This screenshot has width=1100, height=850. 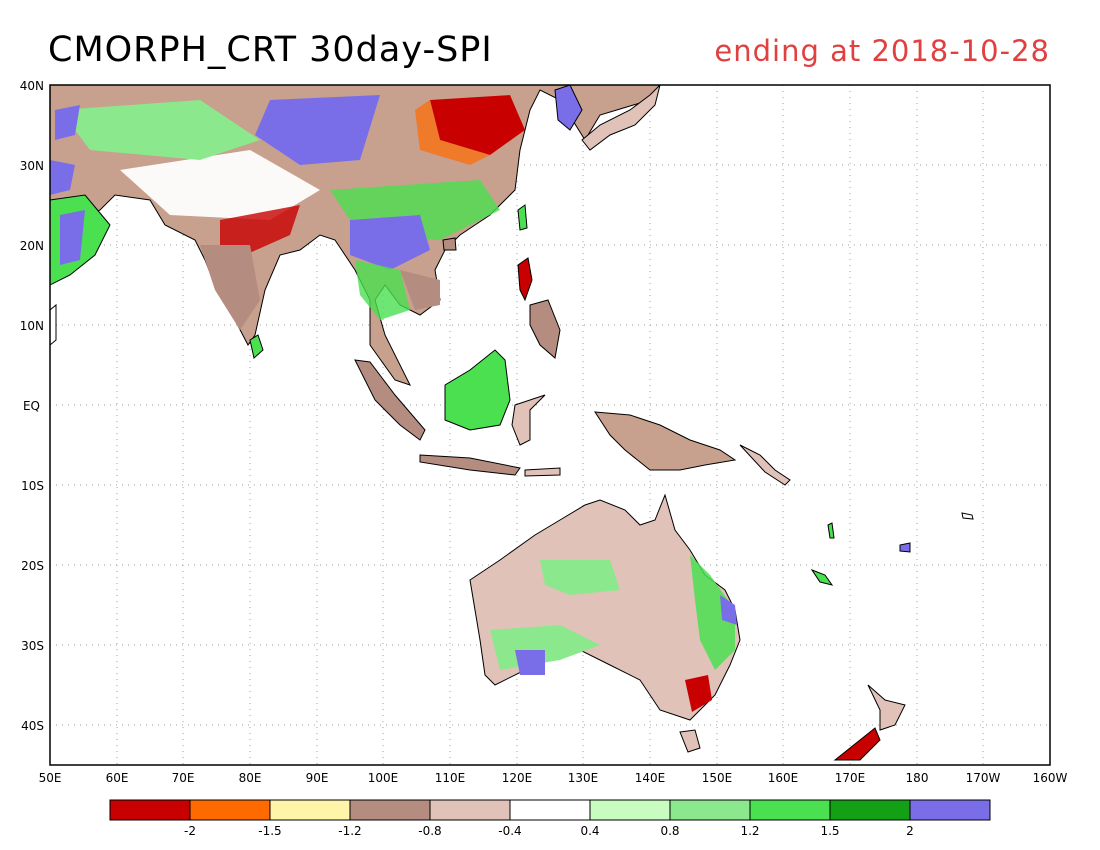 What do you see at coordinates (621, 118) in the screenshot?
I see `japan` at bounding box center [621, 118].